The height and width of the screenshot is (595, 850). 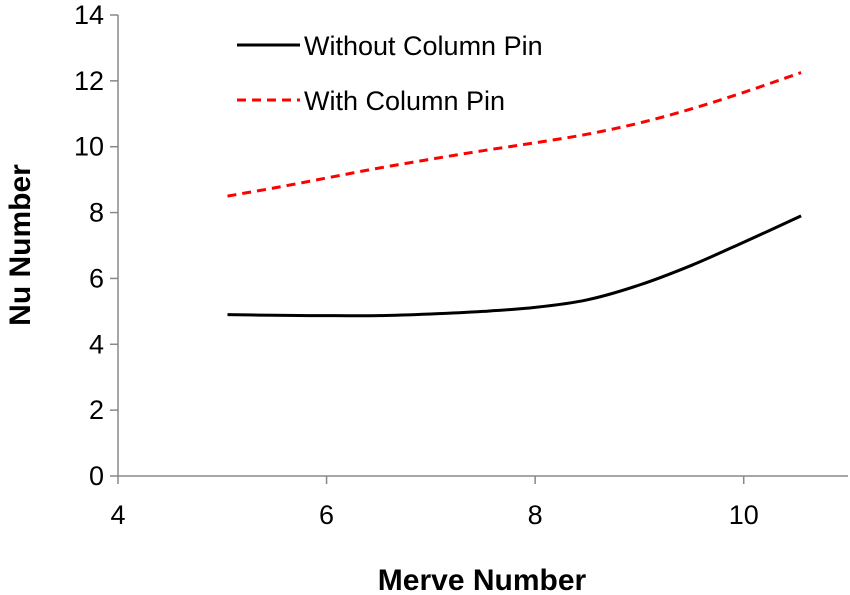 I want to click on y-tick-label: 14, so click(x=89, y=15).